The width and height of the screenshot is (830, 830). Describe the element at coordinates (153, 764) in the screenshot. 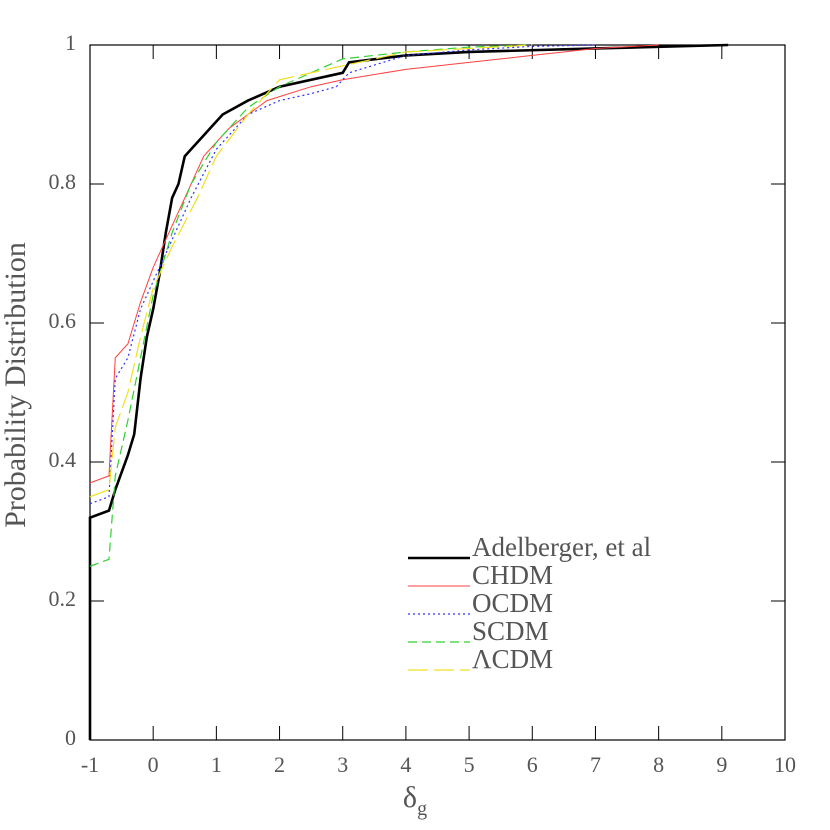

I see `x-tick-label: 0` at that location.